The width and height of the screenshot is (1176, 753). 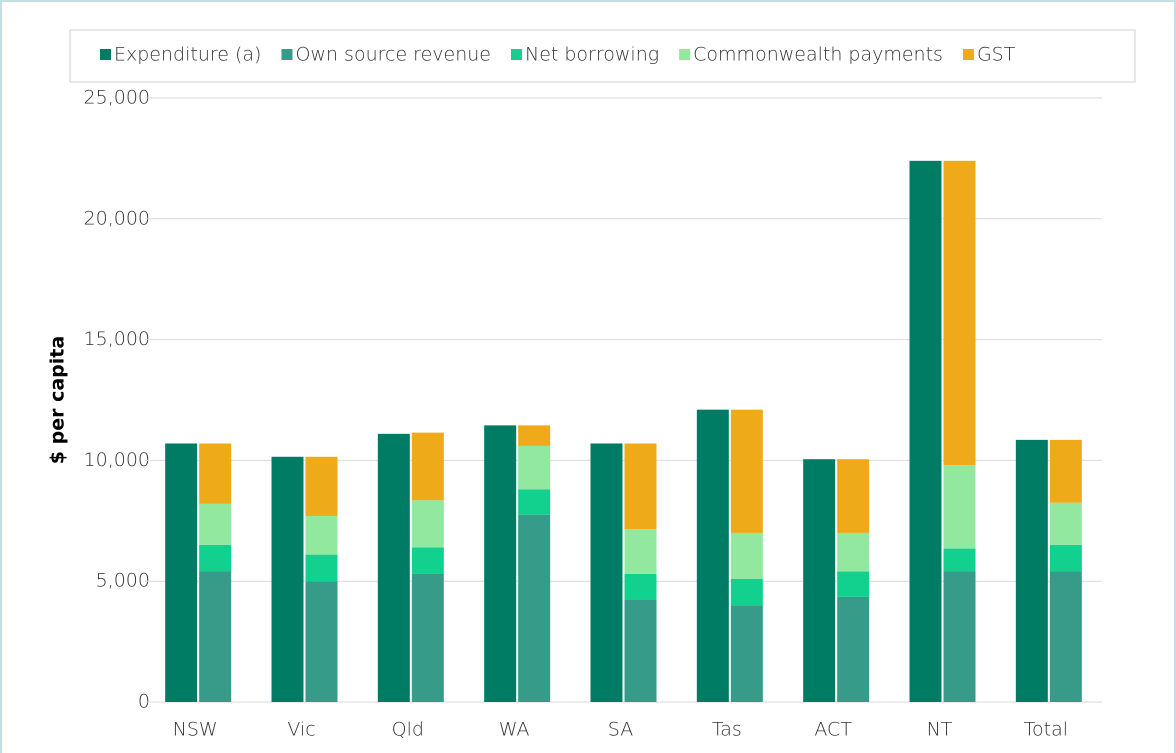 I want to click on legend-label: Net borrowing, so click(x=592, y=55).